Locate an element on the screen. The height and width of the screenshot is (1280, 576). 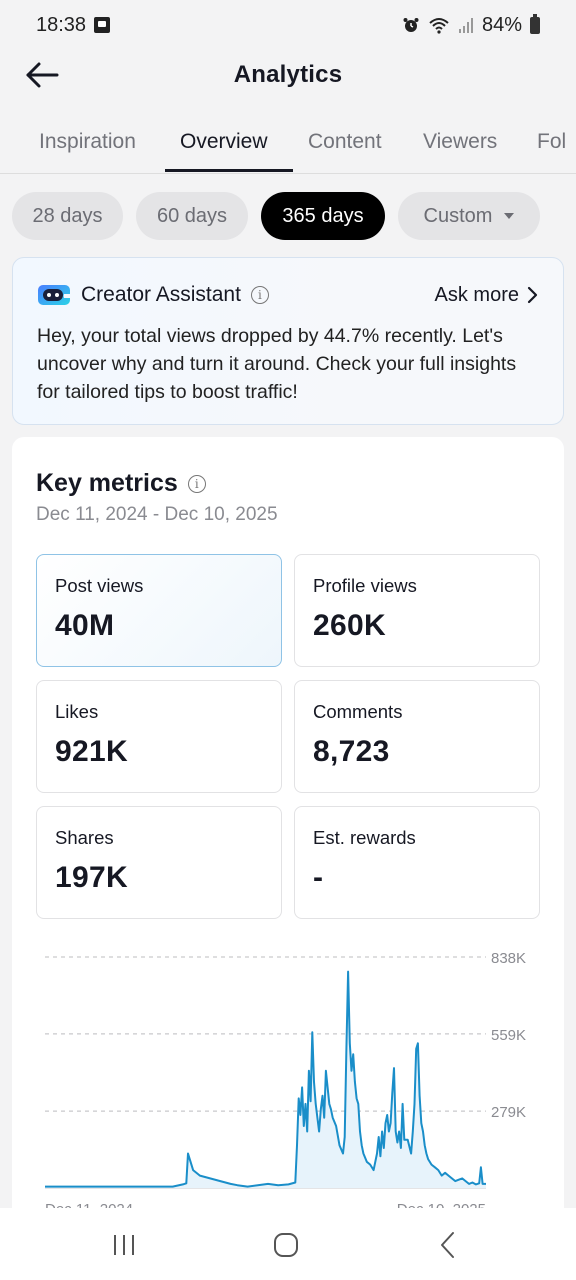
metric-label: Likes is located at coordinates (77, 711).